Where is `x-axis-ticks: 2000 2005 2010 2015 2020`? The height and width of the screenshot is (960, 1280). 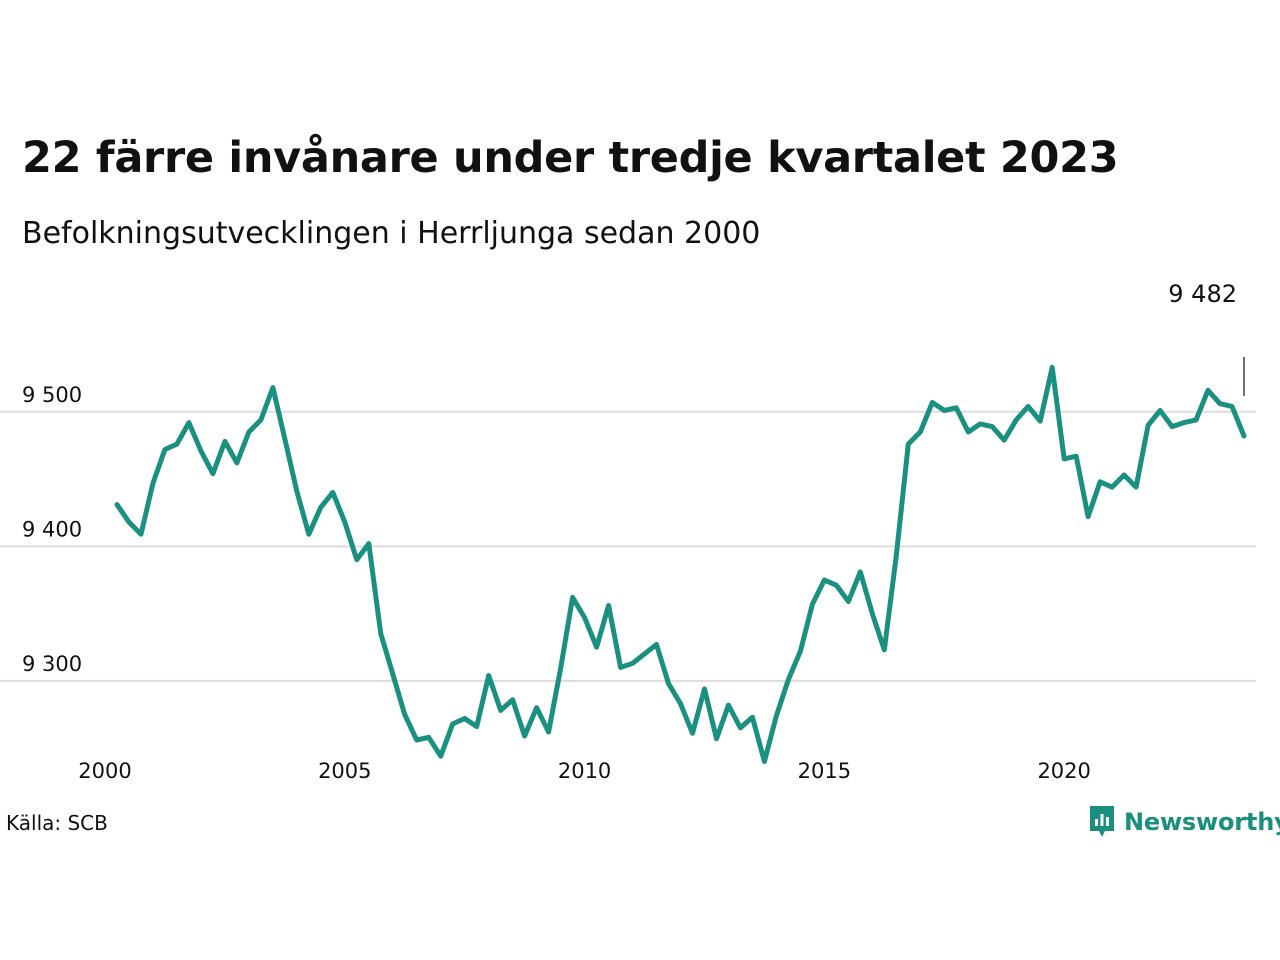
x-axis-ticks: 2000 2005 2010 2015 2020 is located at coordinates (584, 771).